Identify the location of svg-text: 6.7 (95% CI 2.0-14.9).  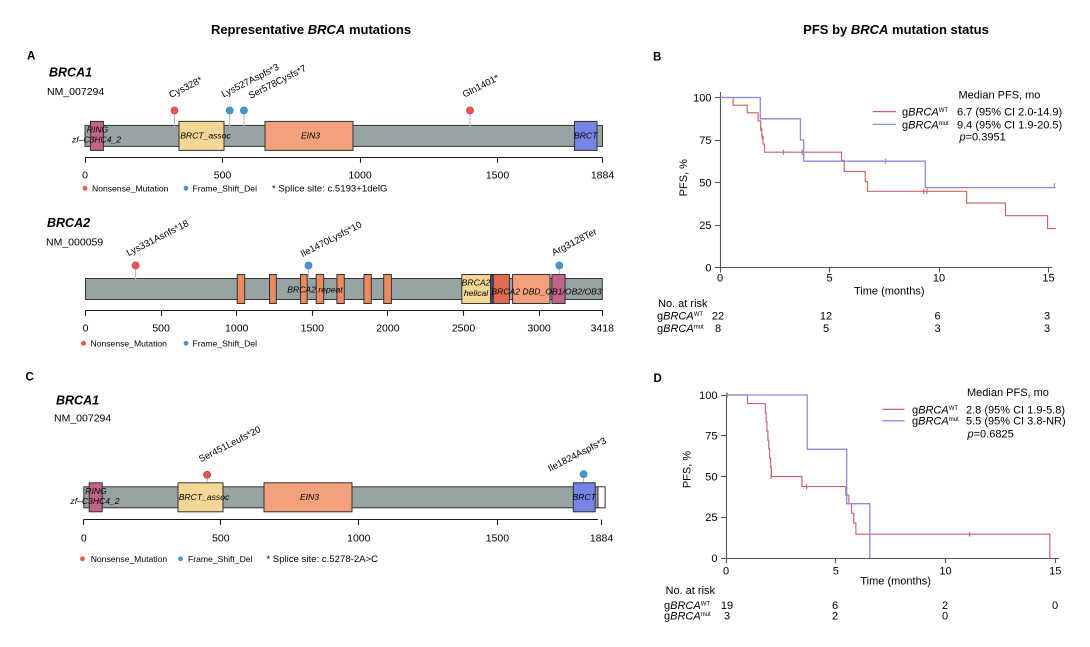
(1009, 113).